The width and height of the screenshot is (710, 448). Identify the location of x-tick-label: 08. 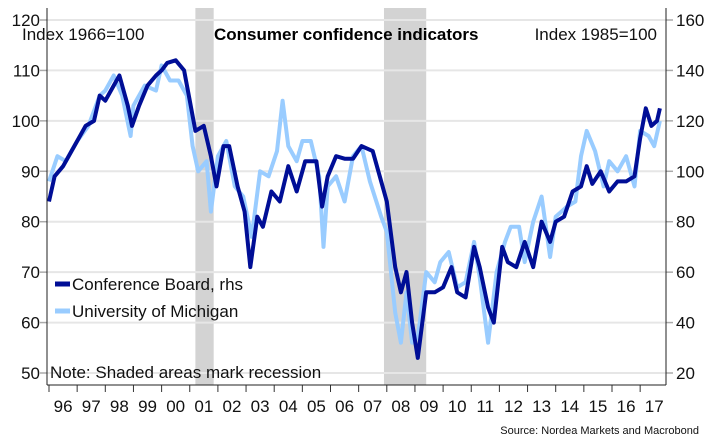
(400, 406).